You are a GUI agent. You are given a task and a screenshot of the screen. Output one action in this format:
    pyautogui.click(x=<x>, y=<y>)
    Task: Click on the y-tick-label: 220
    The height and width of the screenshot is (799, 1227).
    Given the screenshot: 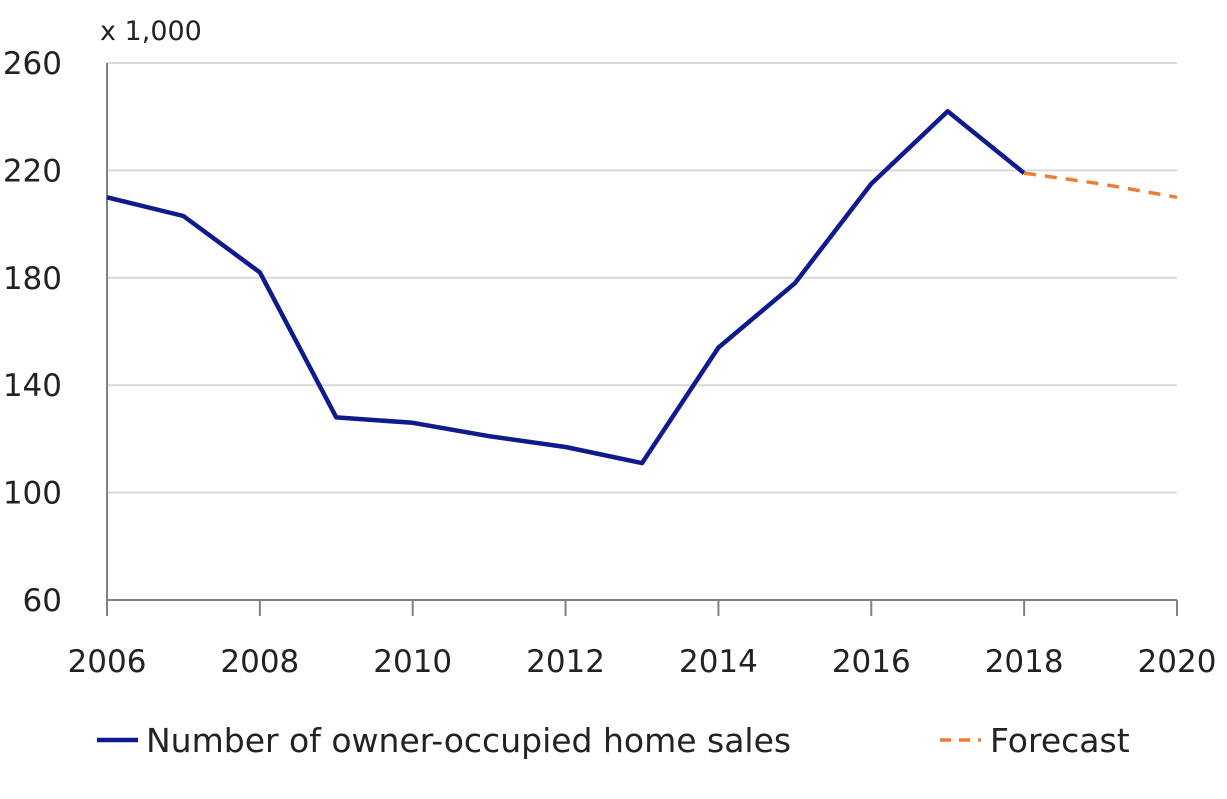 What is the action you would take?
    pyautogui.click(x=32, y=171)
    